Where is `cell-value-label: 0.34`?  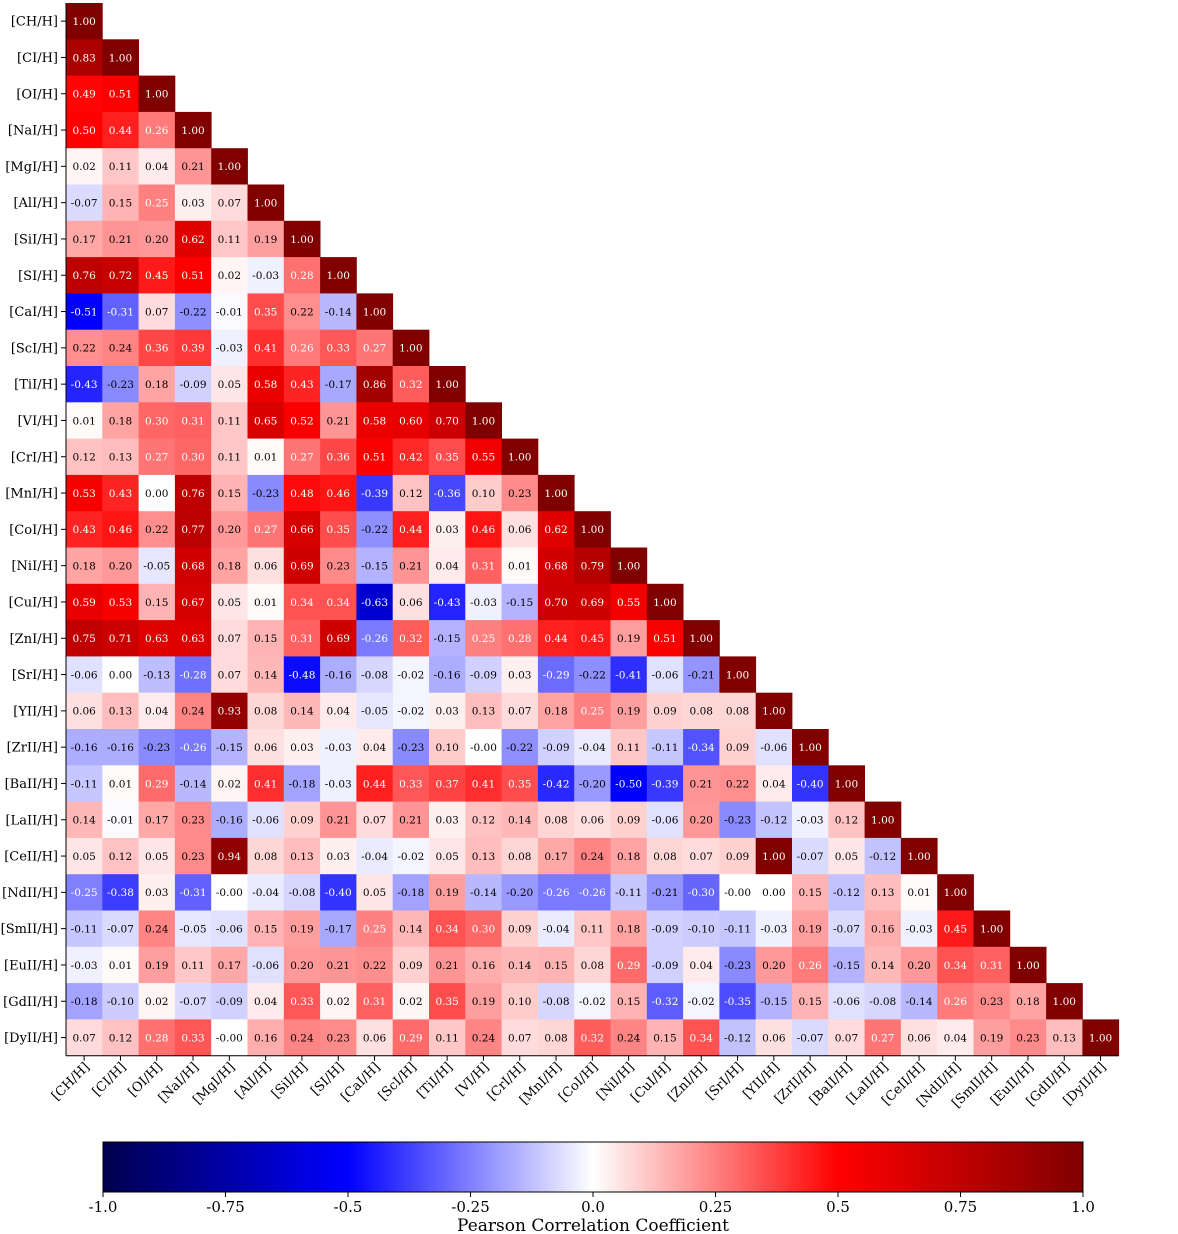
cell-value-label: 0.34 is located at coordinates (339, 603).